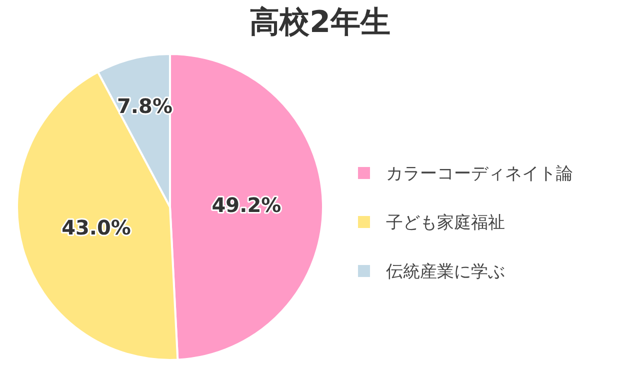 This screenshot has height=384, width=640. What do you see at coordinates (445, 223) in the screenshot?
I see `legend-label: 子ども家庭福祉` at bounding box center [445, 223].